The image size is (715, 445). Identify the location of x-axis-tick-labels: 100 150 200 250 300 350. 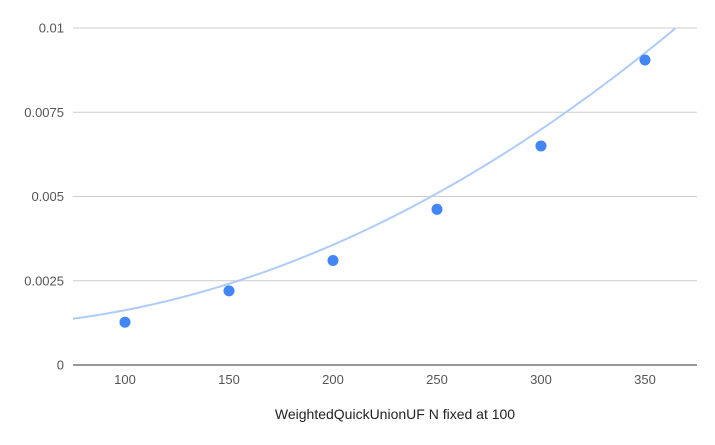
(385, 379).